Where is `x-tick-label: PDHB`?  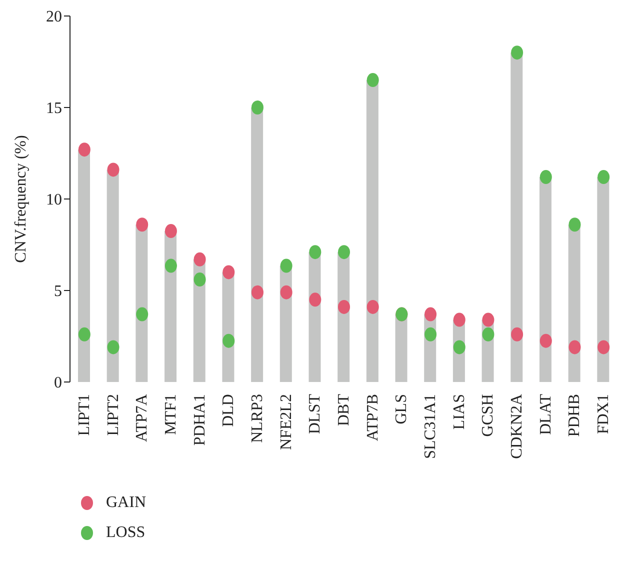
x-tick-label: PDHB is located at coordinates (575, 415).